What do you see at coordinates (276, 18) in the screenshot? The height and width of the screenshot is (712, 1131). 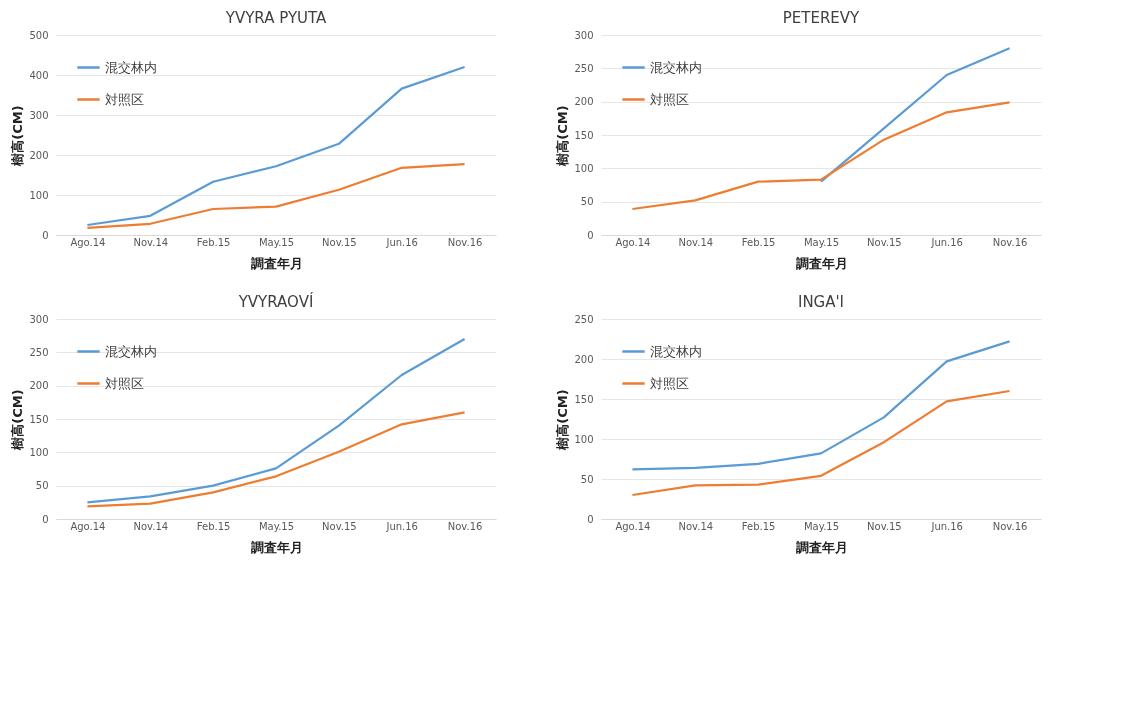 I see `chart-title: YVYRA PYUTA` at bounding box center [276, 18].